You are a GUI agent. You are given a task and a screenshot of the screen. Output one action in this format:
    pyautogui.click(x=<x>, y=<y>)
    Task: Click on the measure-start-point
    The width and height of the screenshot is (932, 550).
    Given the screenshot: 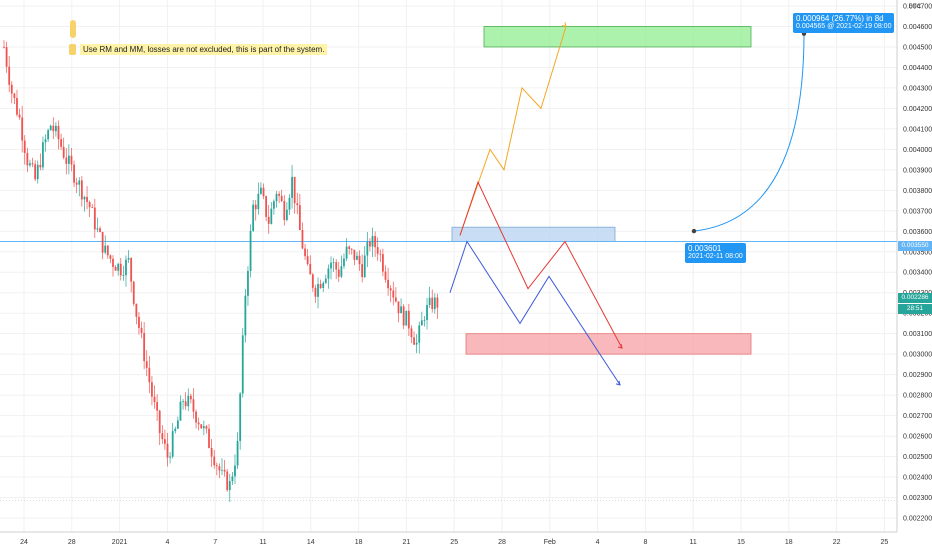 What is the action you would take?
    pyautogui.click(x=694, y=231)
    